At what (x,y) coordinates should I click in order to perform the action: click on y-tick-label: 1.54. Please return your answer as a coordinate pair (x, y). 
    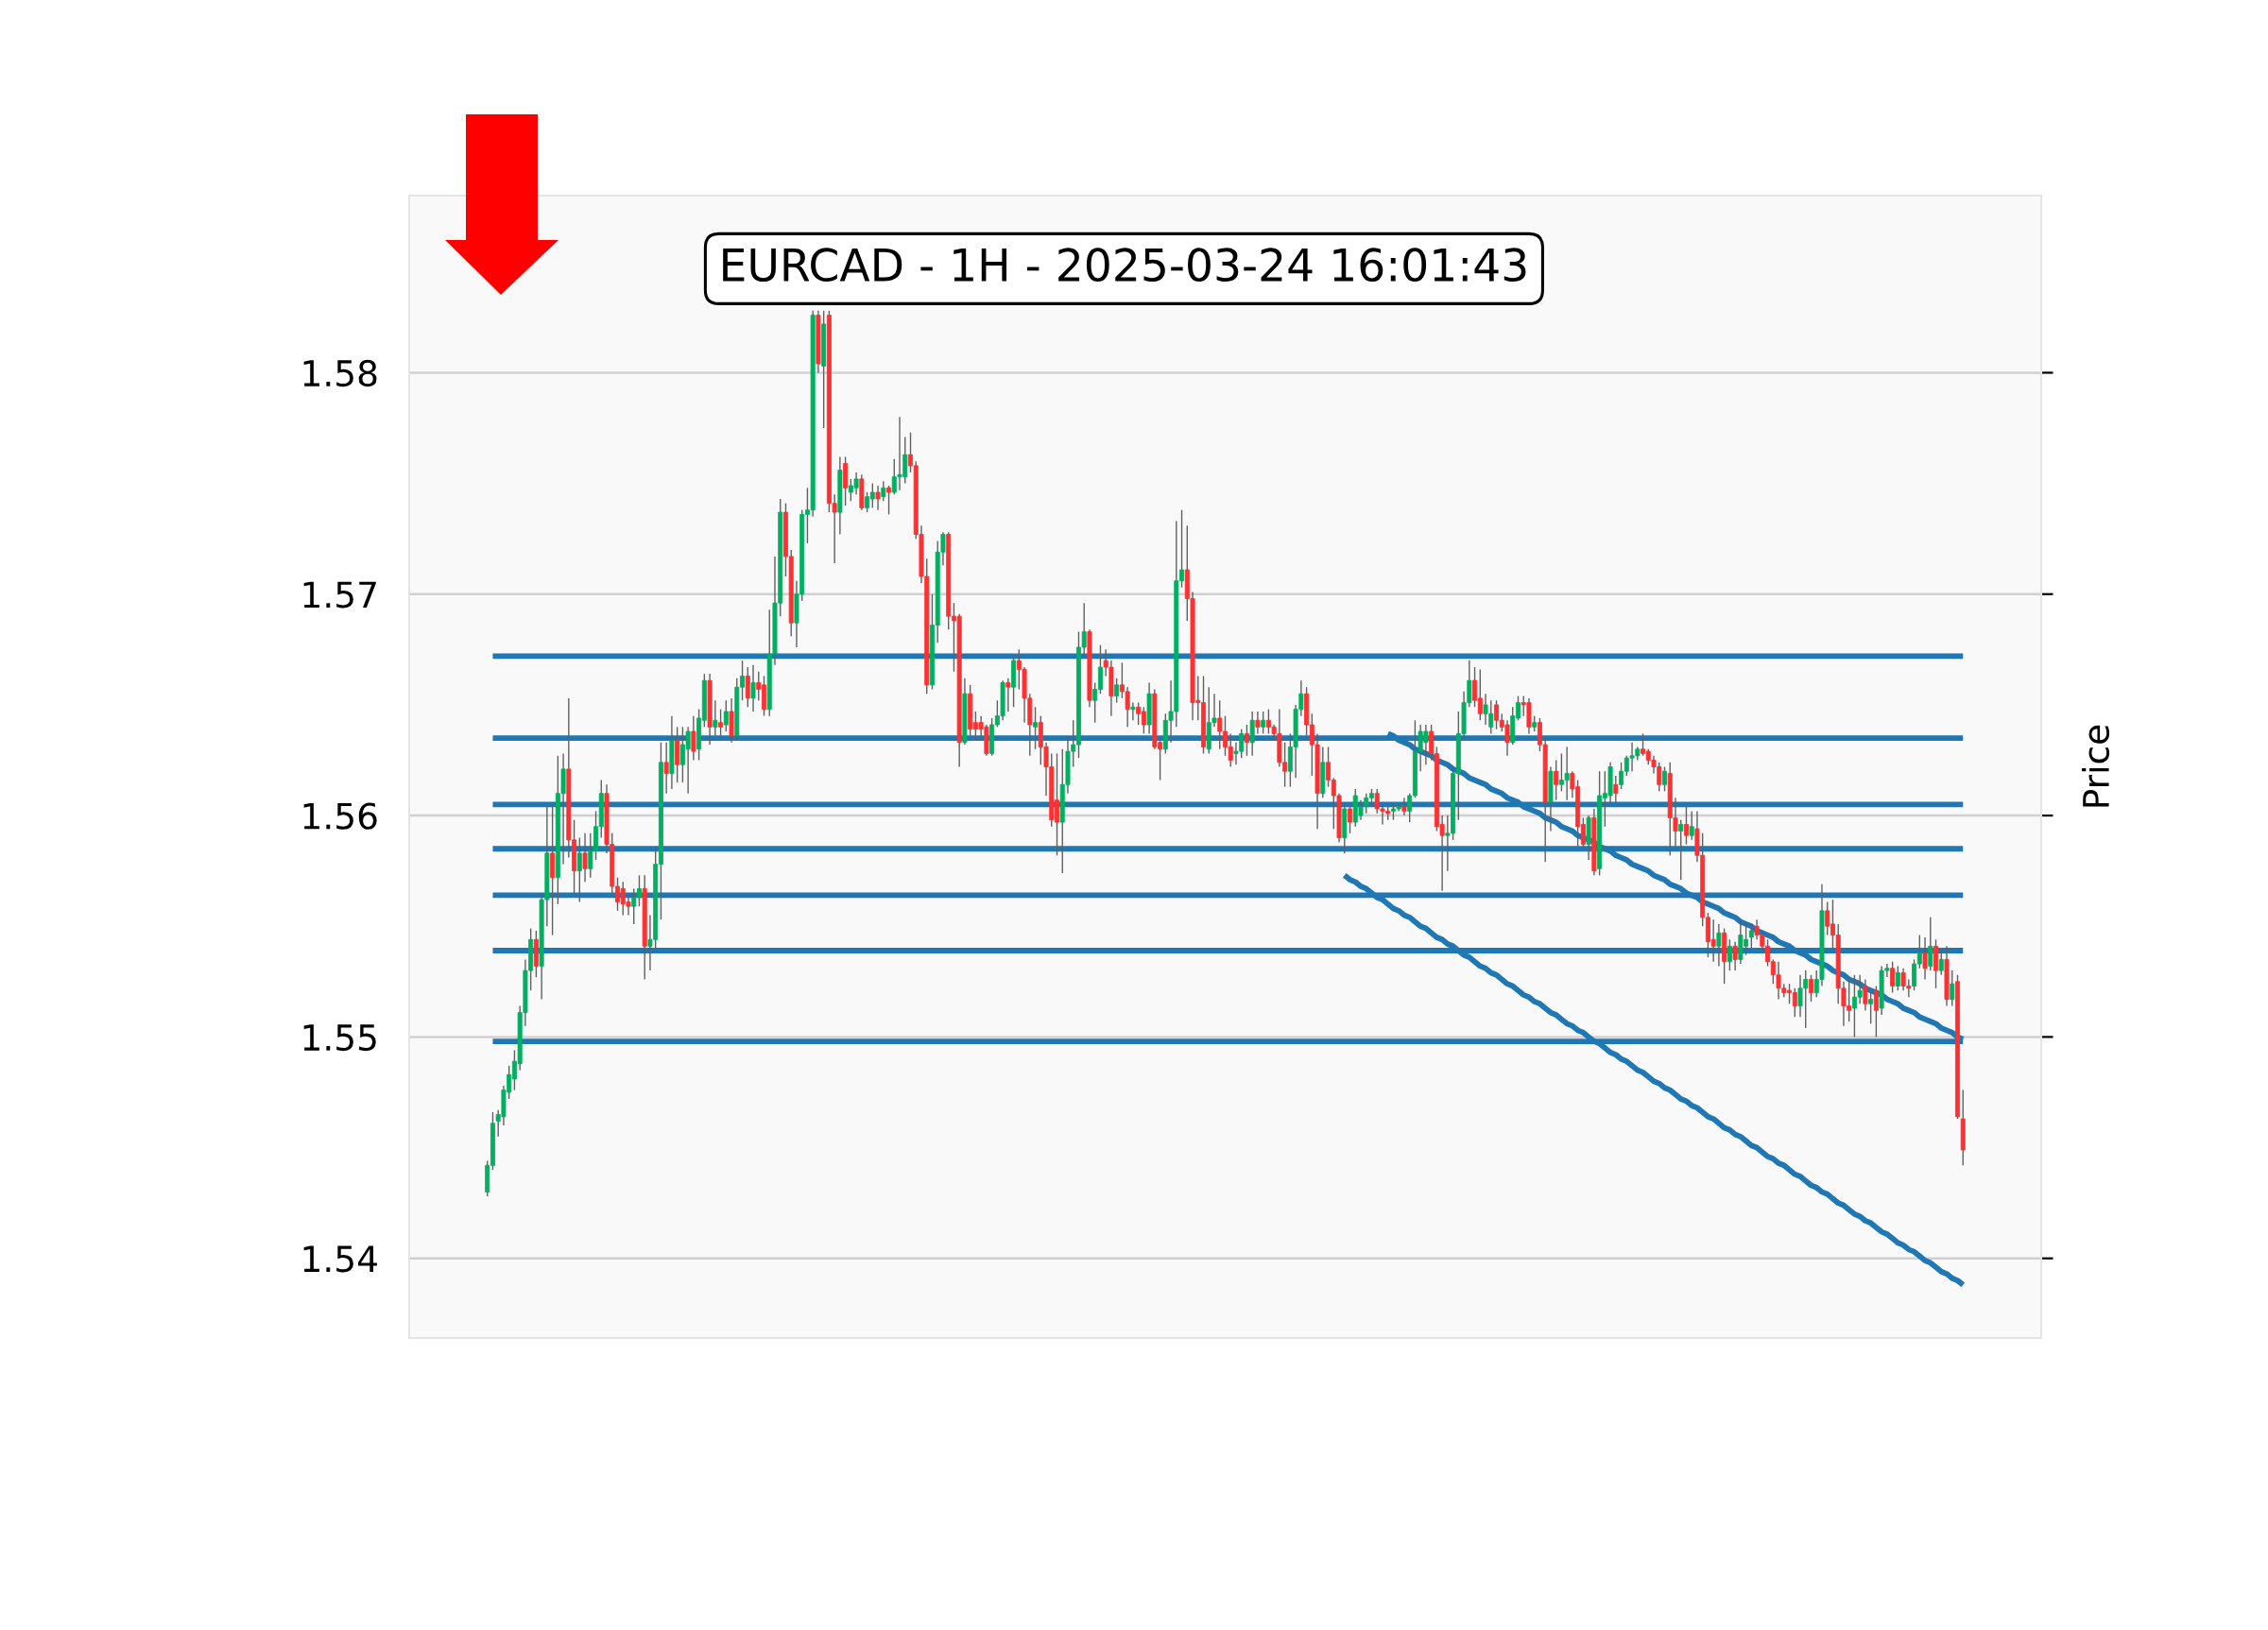
    Looking at the image, I should click on (340, 1259).